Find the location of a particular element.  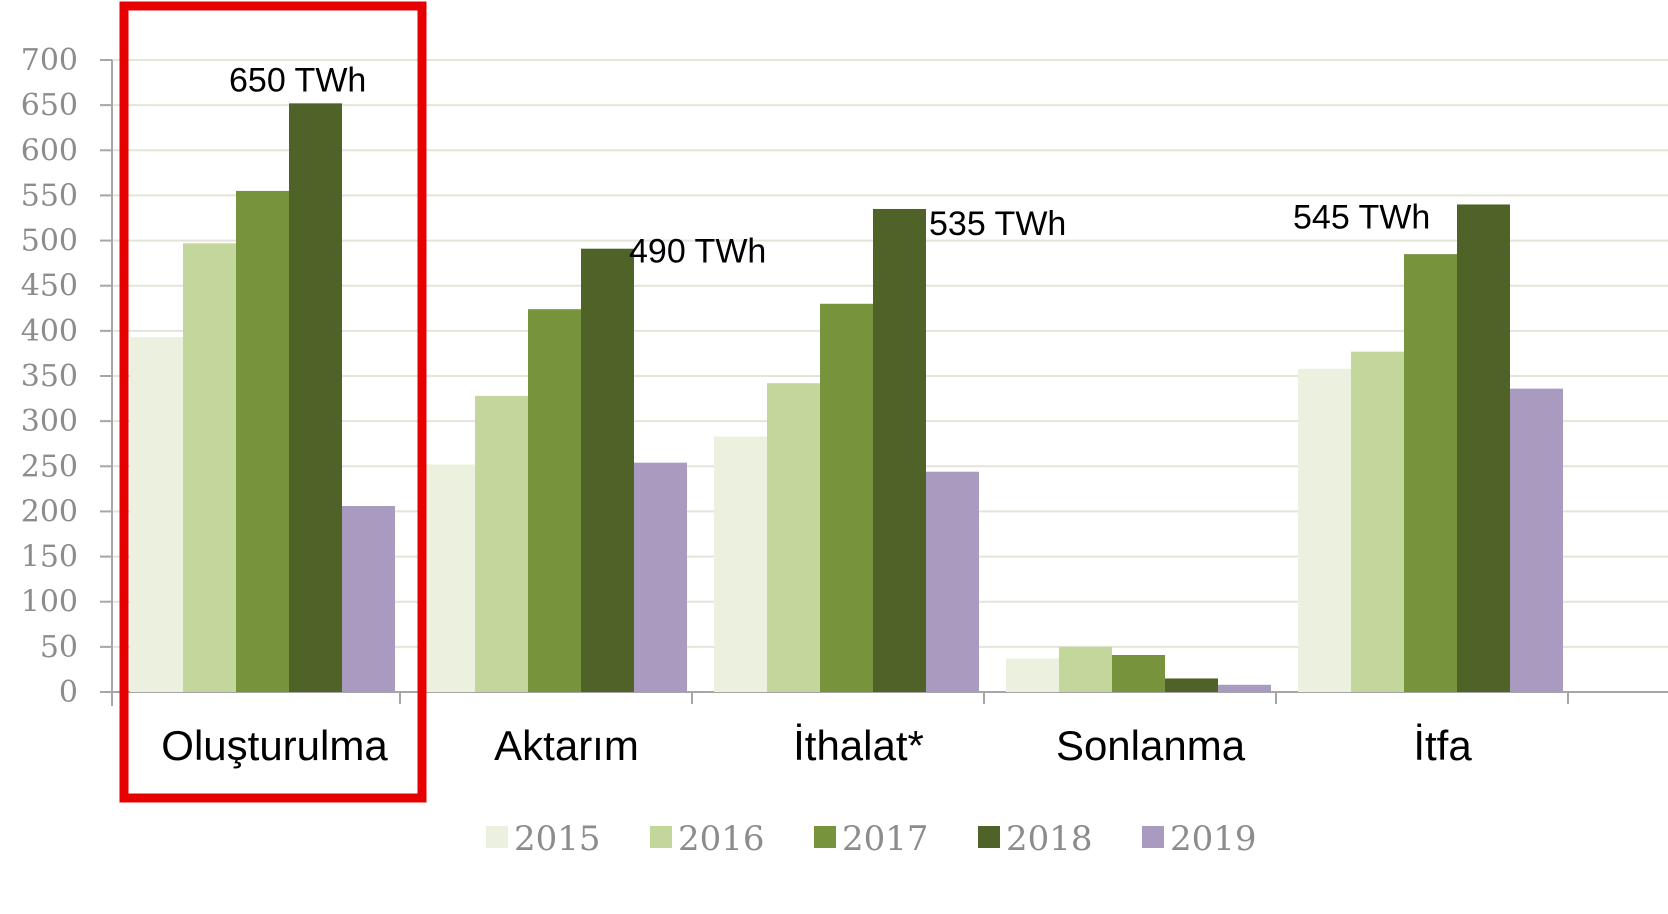

bar-iithalat-2019 is located at coordinates (952, 581).